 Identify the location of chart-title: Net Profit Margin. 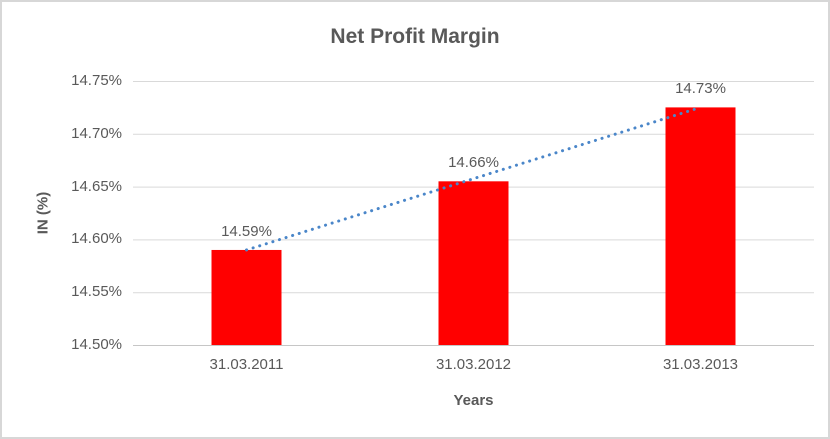
(415, 36).